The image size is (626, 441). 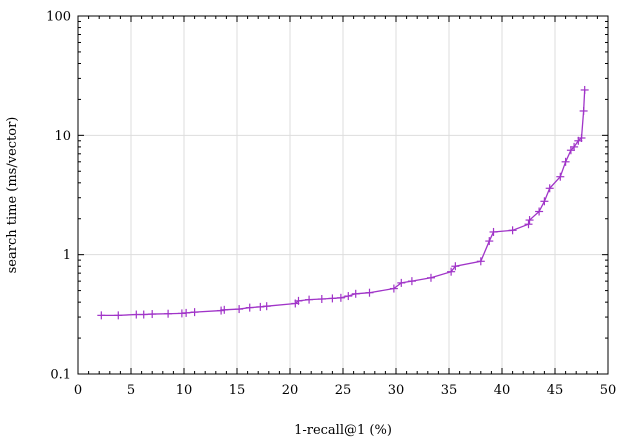 I want to click on x-tick-label: 30, so click(x=396, y=390).